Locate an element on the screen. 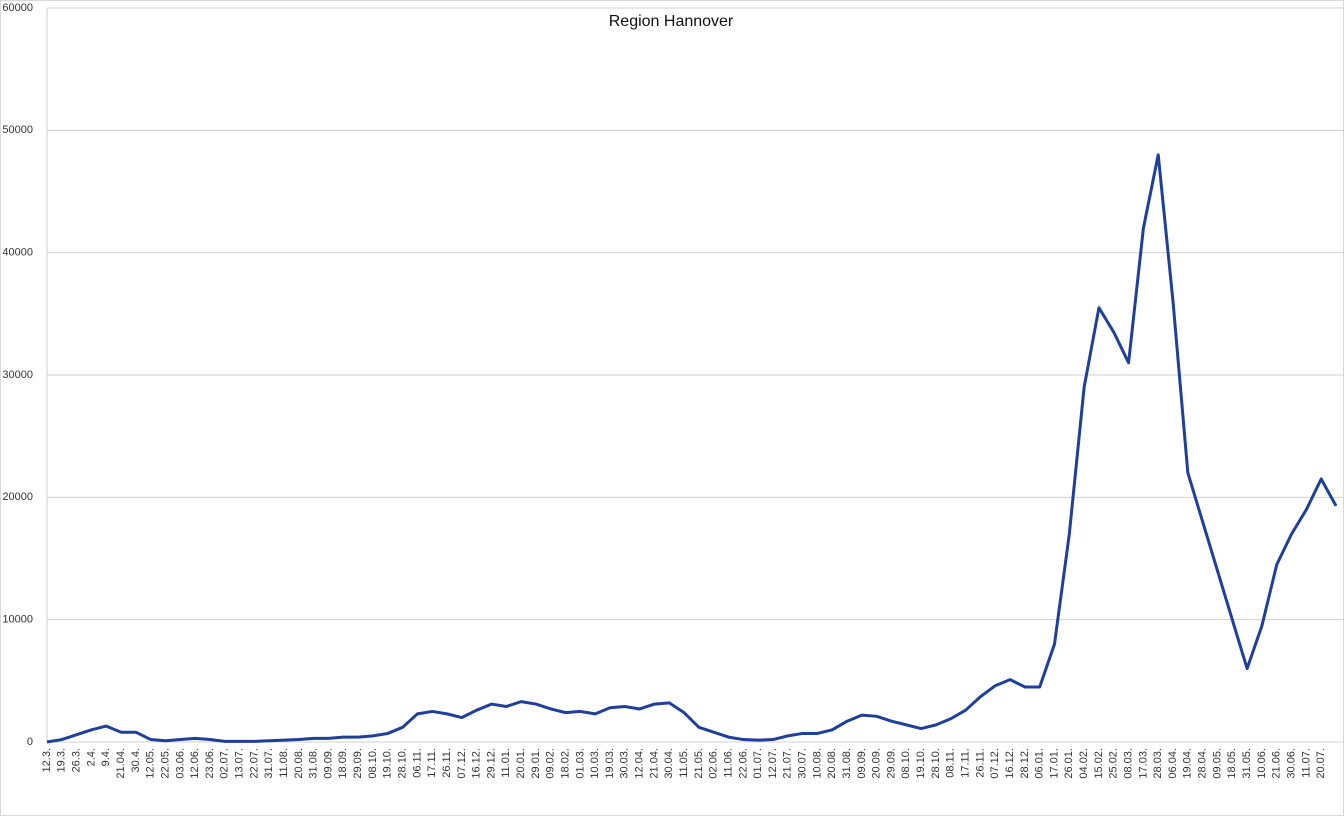  x-tick-label: 17.01. is located at coordinates (1054, 763).